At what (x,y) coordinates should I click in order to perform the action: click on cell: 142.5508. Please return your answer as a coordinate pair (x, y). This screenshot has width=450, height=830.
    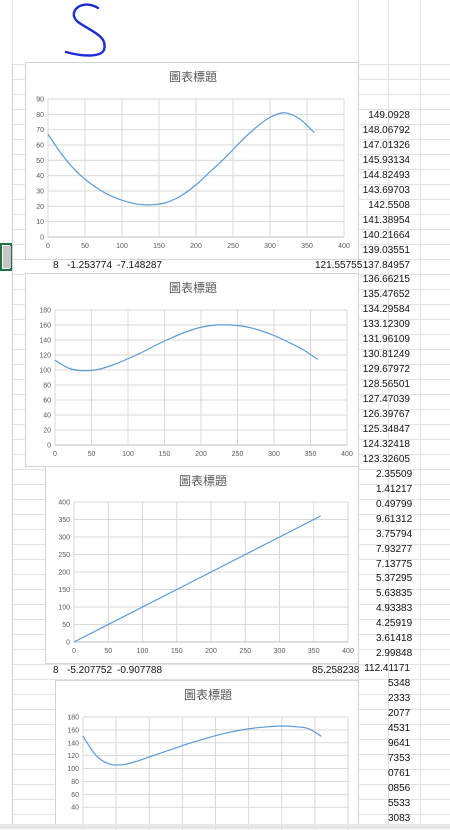
    Looking at the image, I should click on (389, 205).